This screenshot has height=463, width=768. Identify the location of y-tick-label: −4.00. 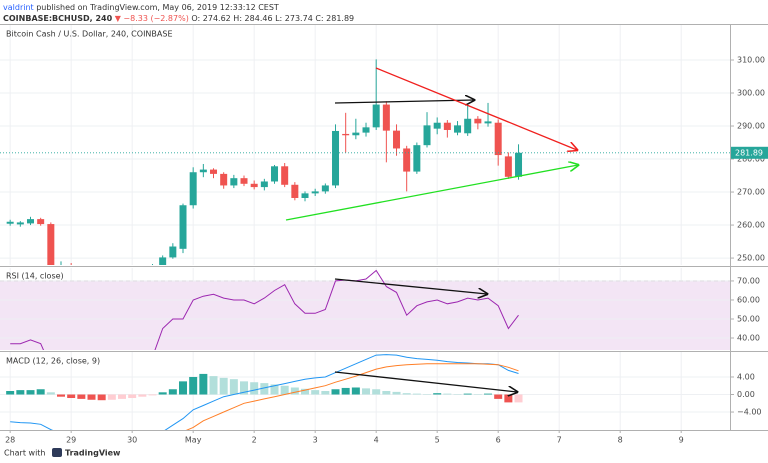
(749, 412).